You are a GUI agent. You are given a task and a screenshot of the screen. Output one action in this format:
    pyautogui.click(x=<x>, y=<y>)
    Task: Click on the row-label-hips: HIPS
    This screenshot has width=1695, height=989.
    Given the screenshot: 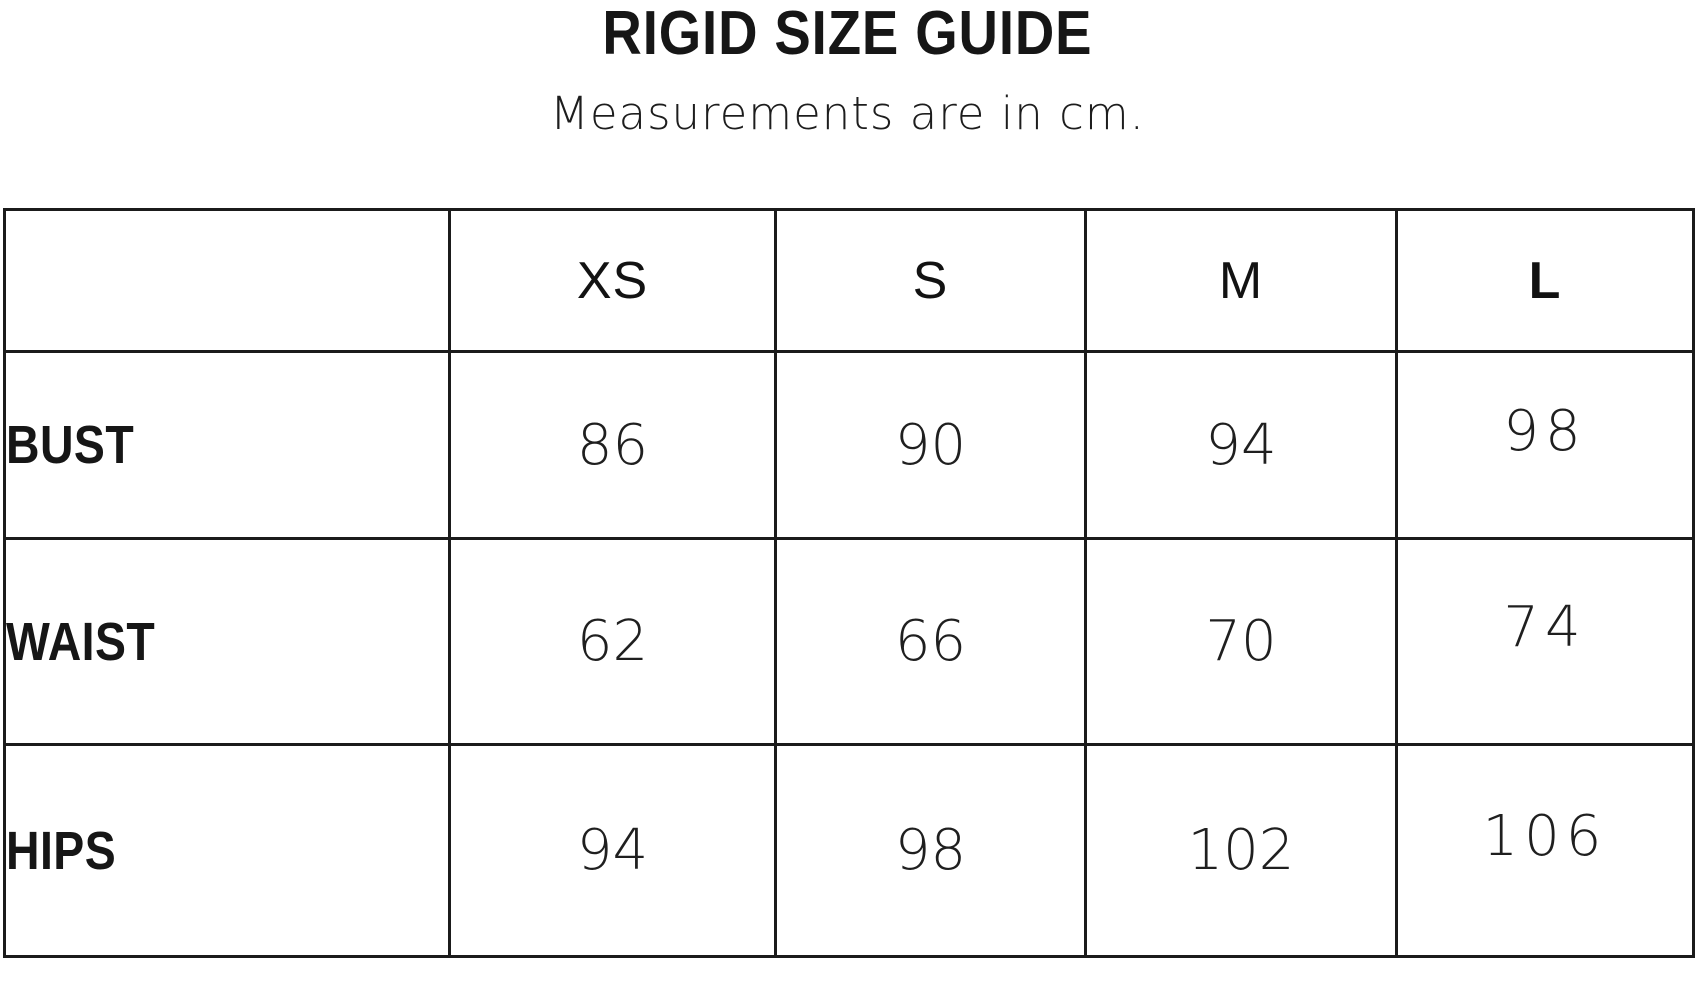 What is the action you would take?
    pyautogui.click(x=227, y=850)
    